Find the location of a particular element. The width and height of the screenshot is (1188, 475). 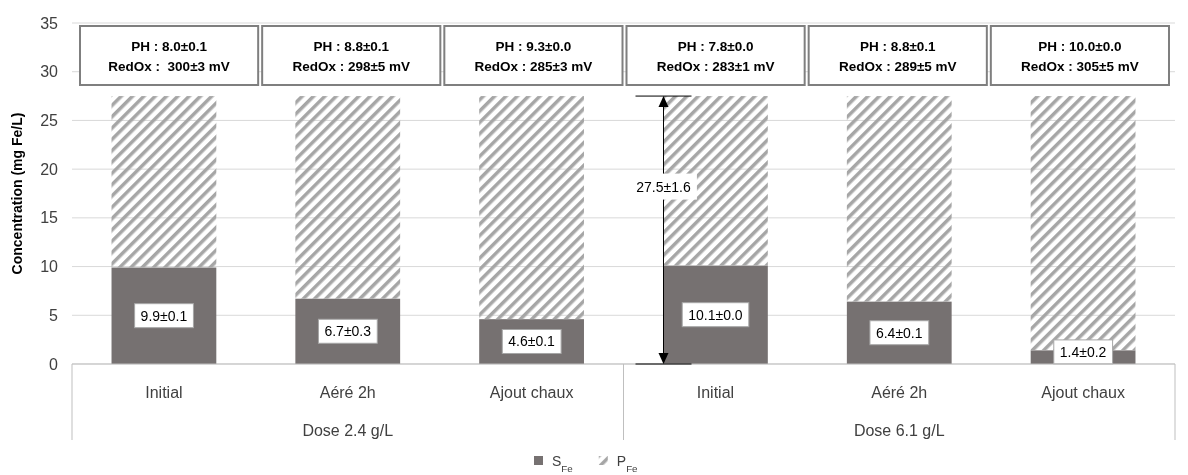

y-tick-label: 35 is located at coordinates (49, 23).